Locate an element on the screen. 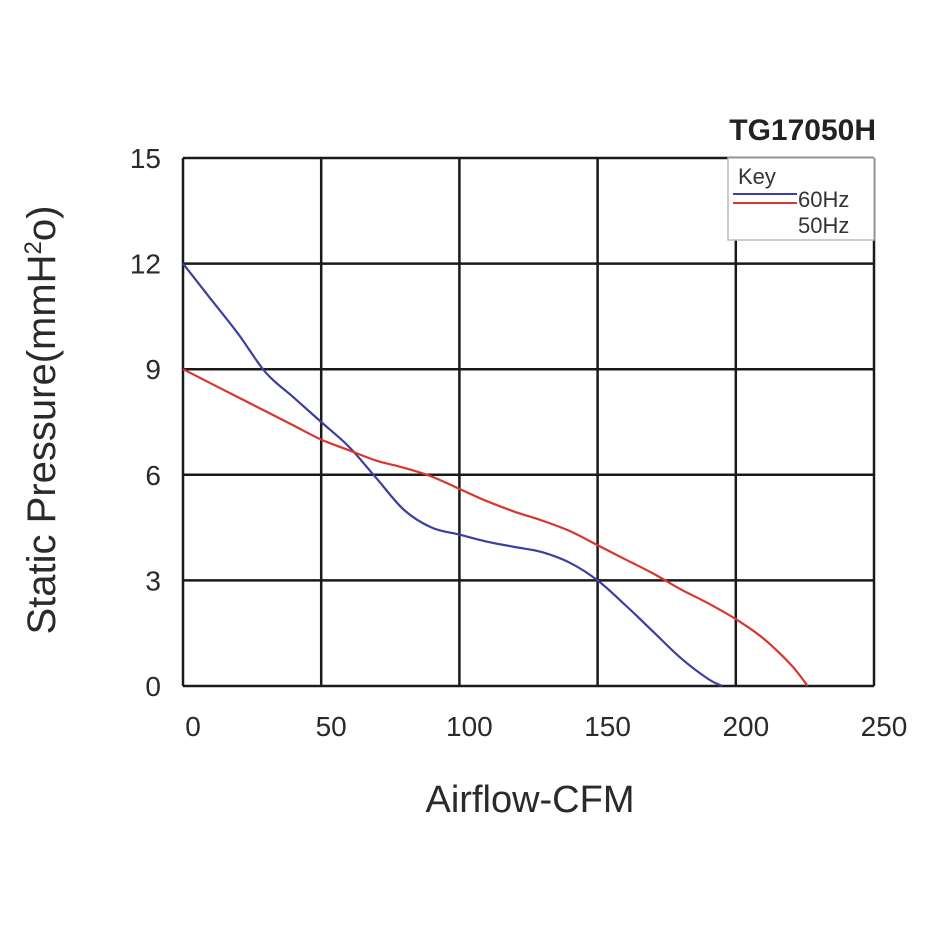  y-axis-label-tail: o) is located at coordinates (42, 224).